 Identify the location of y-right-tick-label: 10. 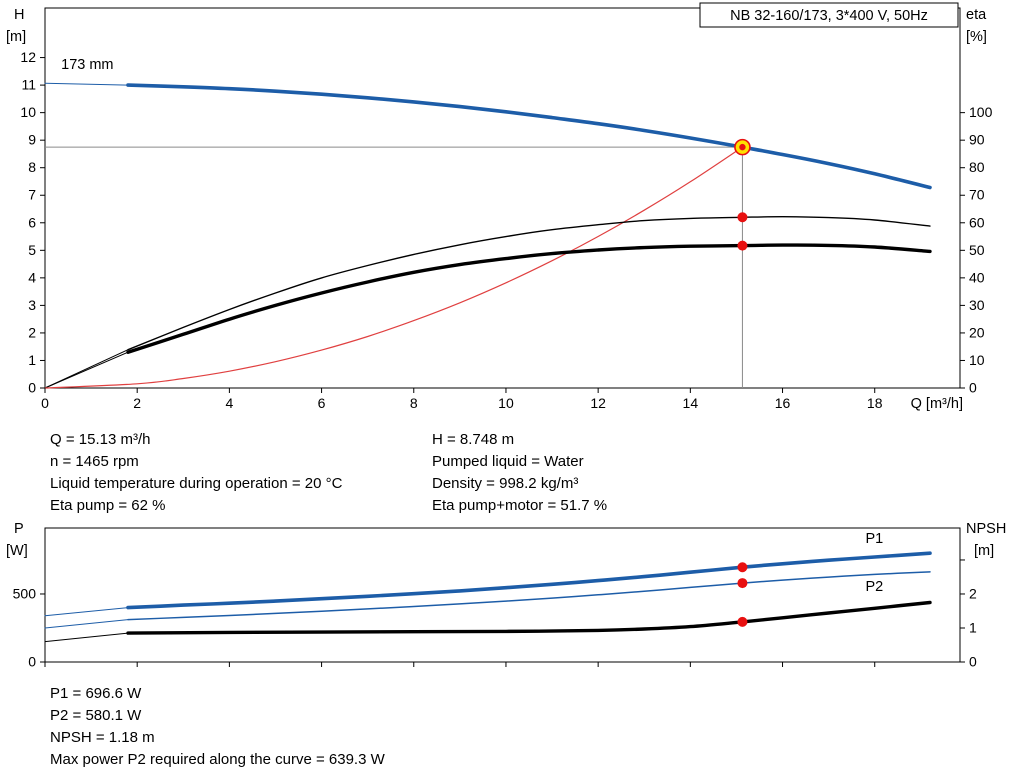
(977, 360).